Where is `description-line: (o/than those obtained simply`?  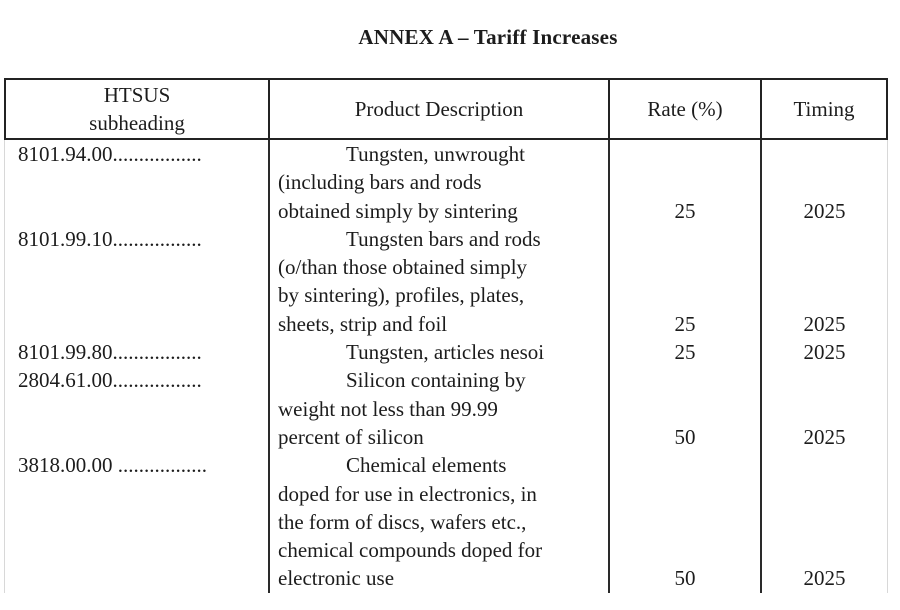
description-line: (o/than those obtained simply is located at coordinates (403, 267).